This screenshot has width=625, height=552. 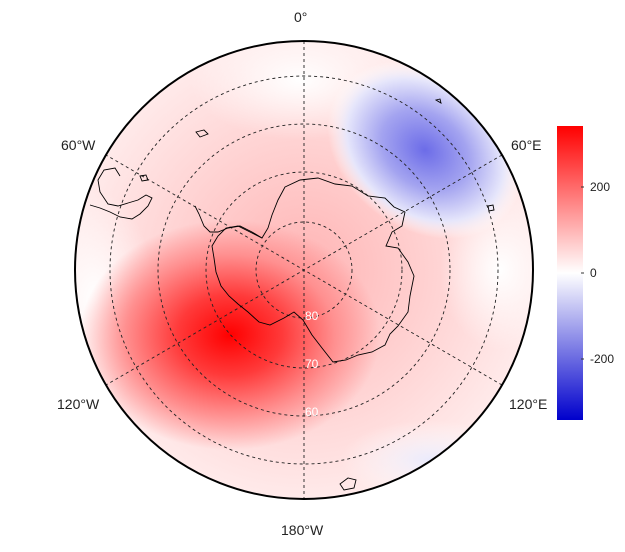 I want to click on colorbar-label-200: 200, so click(x=600, y=187).